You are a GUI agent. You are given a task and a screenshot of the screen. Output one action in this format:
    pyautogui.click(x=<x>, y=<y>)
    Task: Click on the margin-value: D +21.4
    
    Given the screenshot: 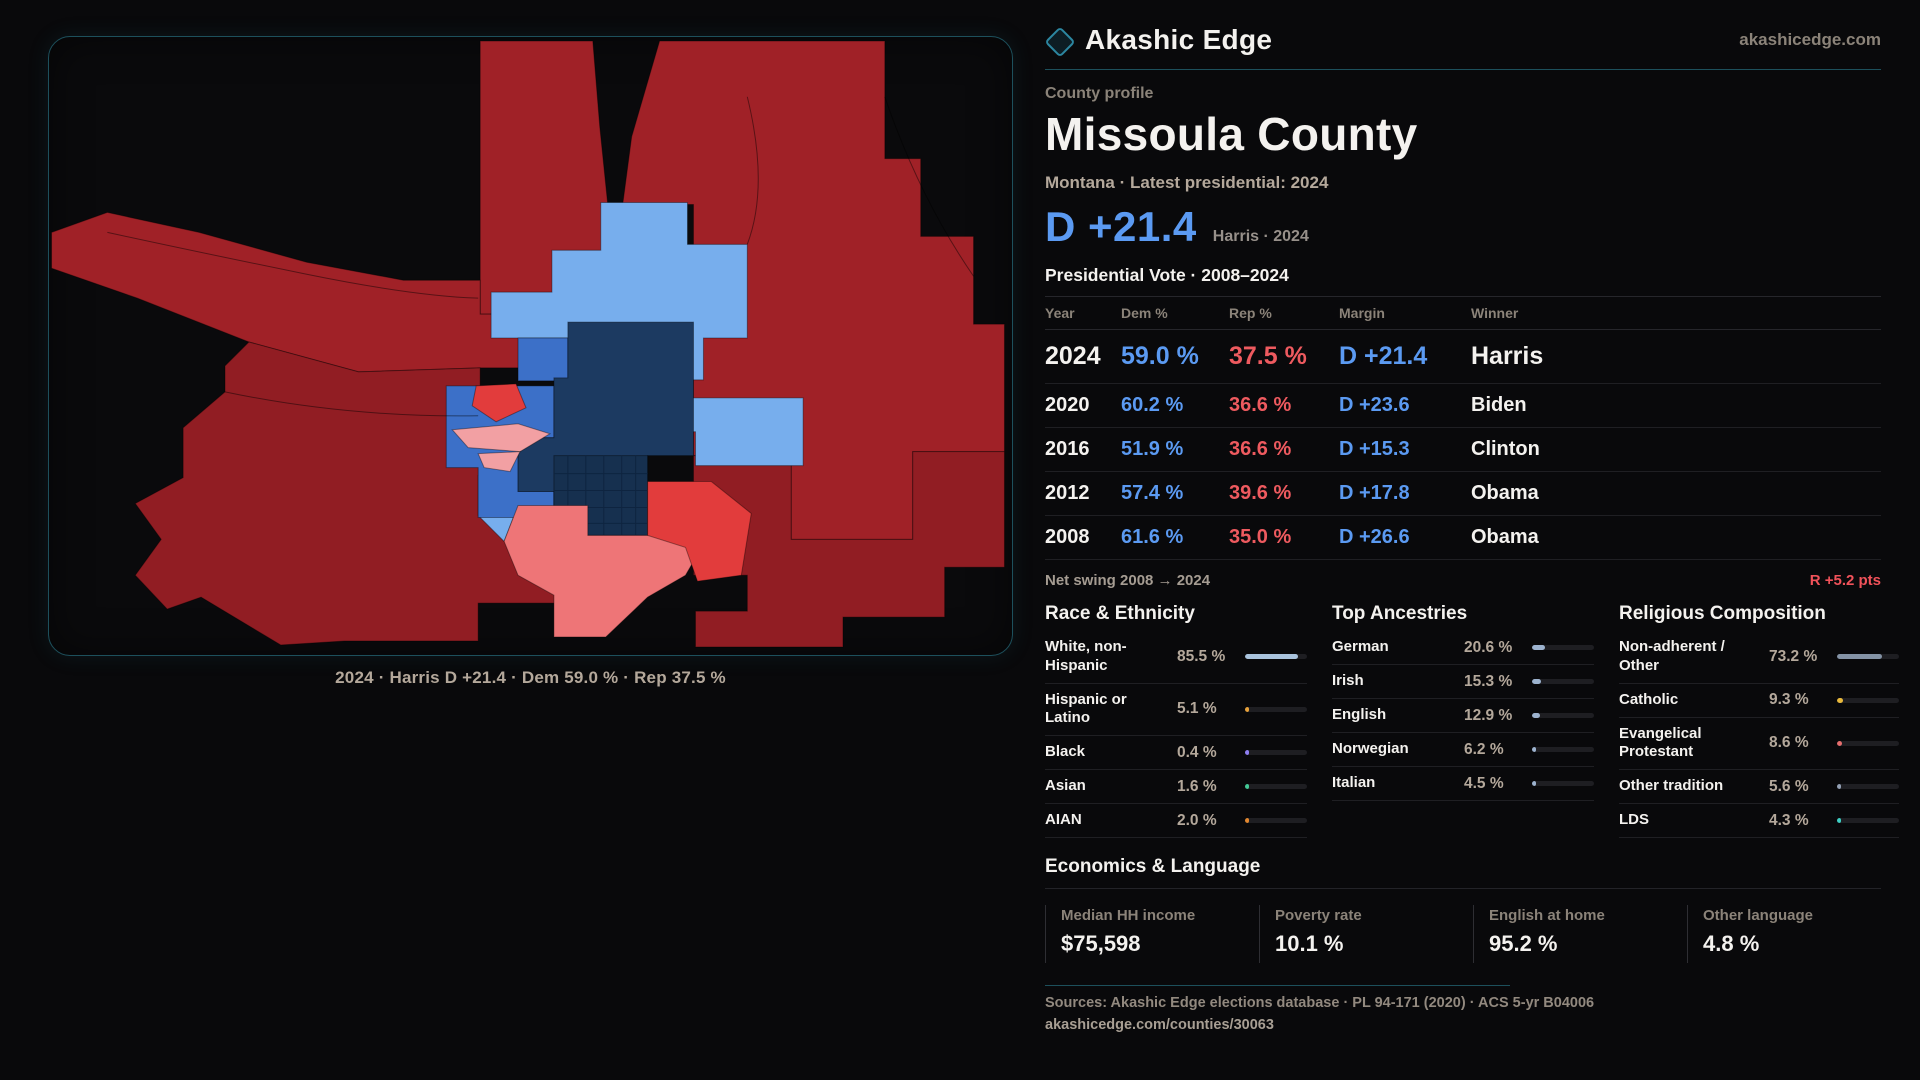 What is the action you would take?
    pyautogui.click(x=1121, y=226)
    